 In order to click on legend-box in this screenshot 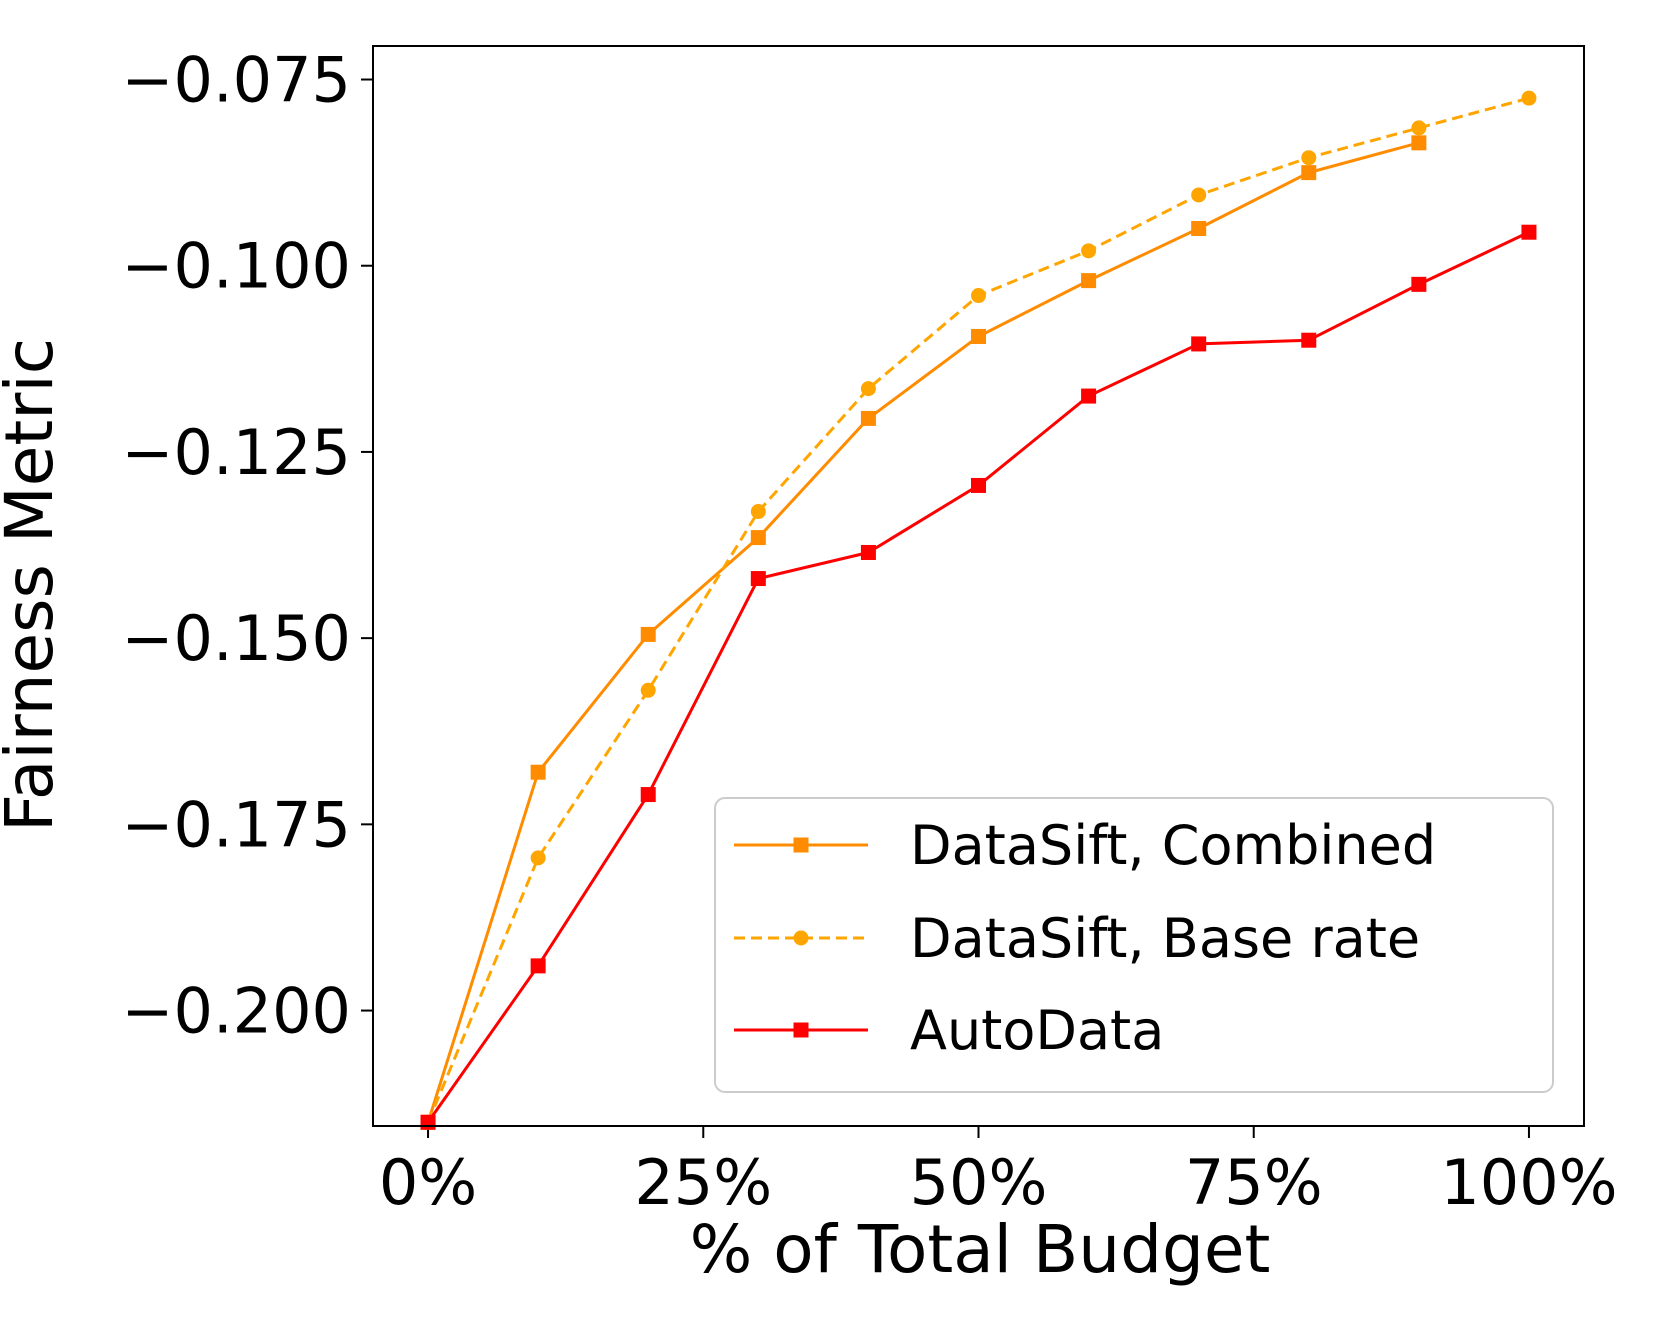, I will do `click(1134, 945)`.